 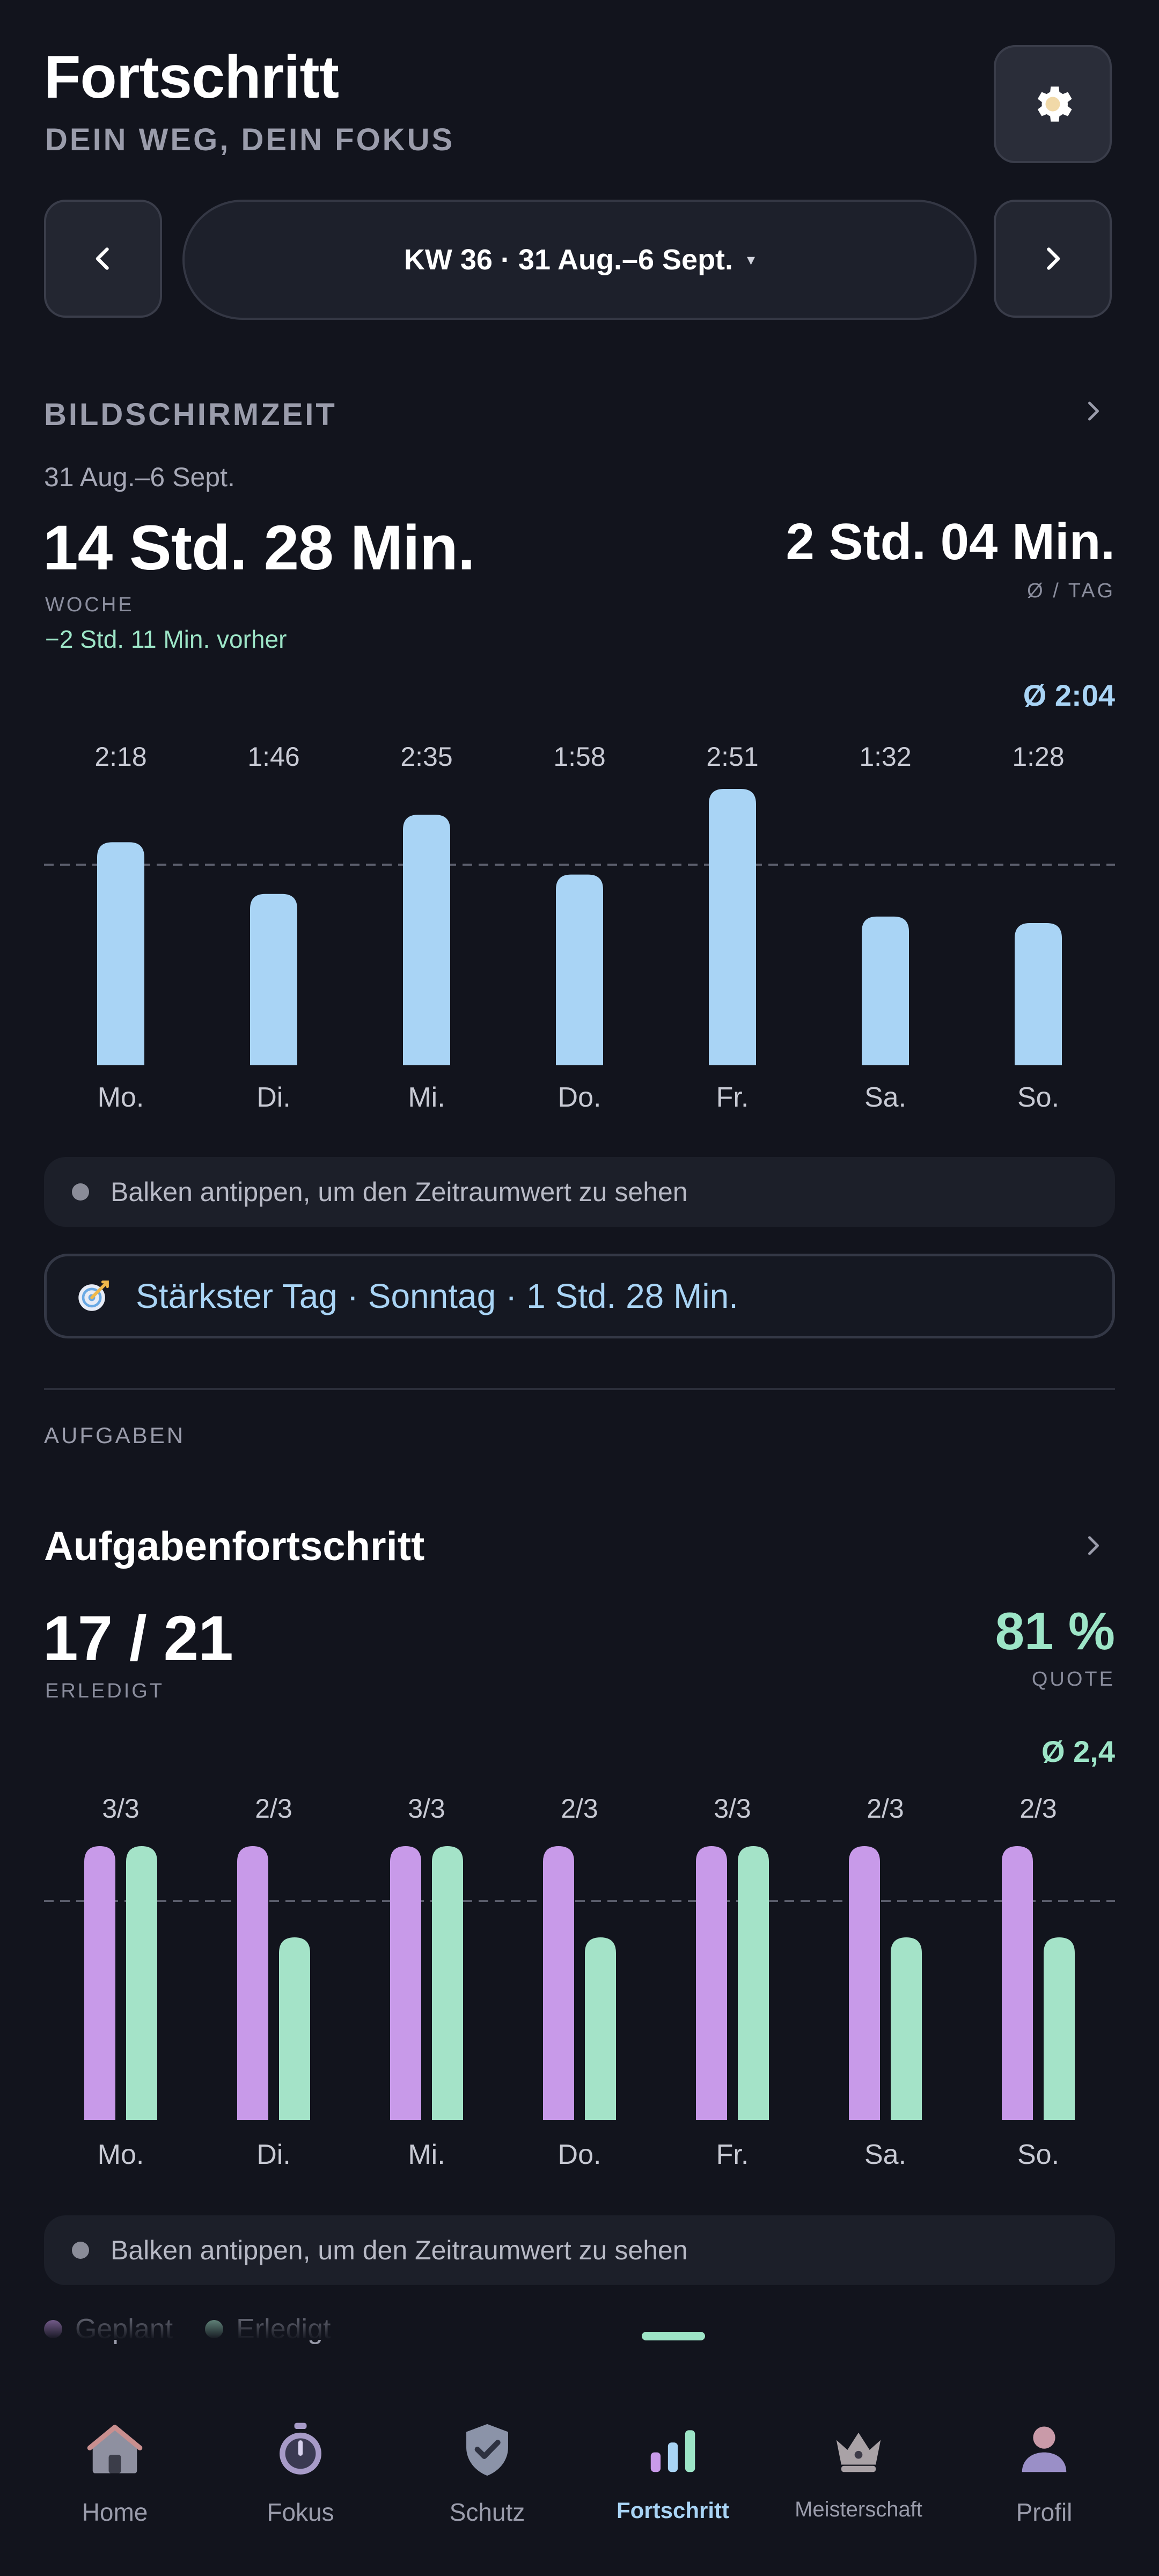 What do you see at coordinates (1055, 1630) in the screenshot?
I see `tasks-rate: 81 %` at bounding box center [1055, 1630].